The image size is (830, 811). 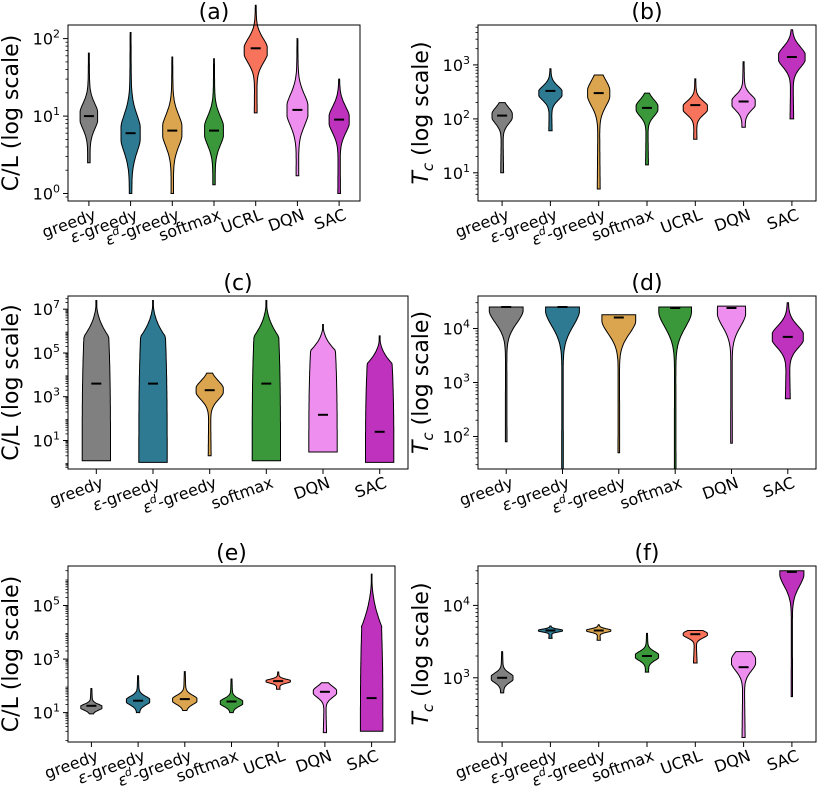 I want to click on y-tick-label-c-3: 10⁷, so click(x=46, y=308).